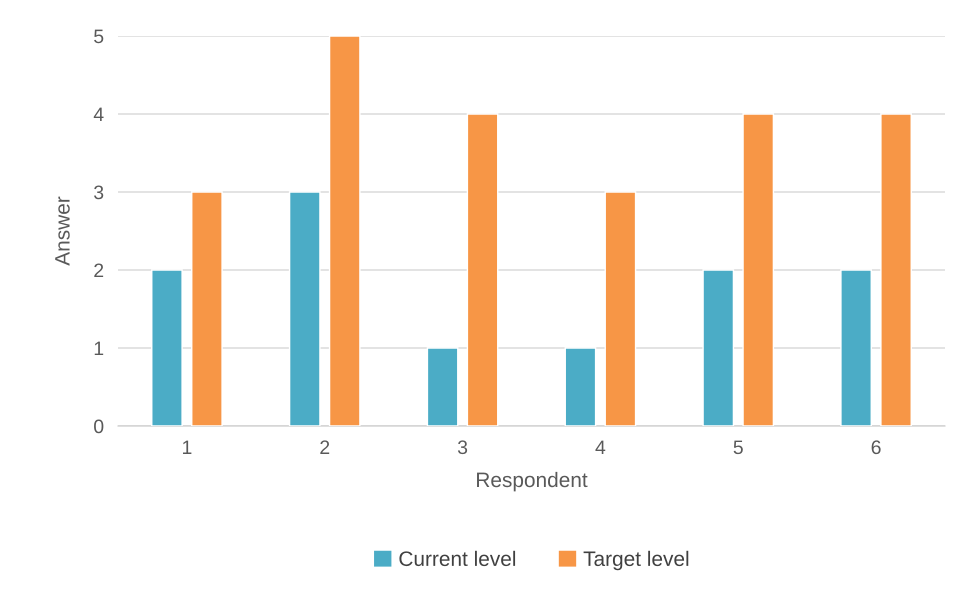 This screenshot has width=964, height=603. Describe the element at coordinates (457, 558) in the screenshot. I see `legend-label: Current level` at that location.